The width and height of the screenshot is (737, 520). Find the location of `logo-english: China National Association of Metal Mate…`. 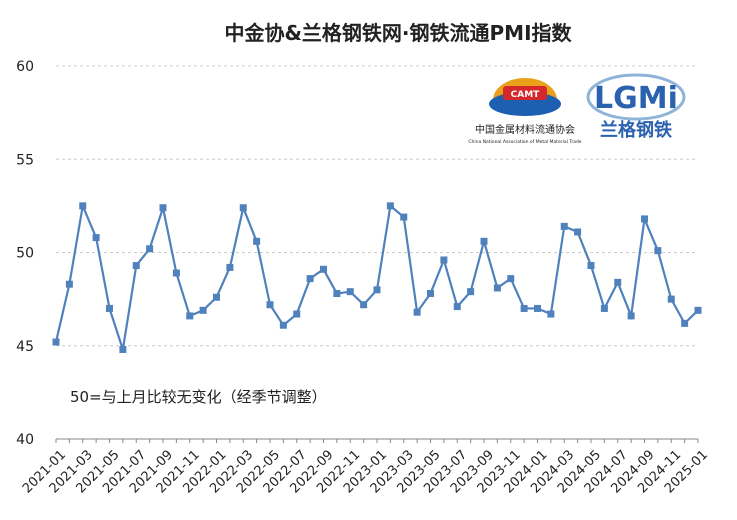

logo-english: China National Association of Metal Mate… is located at coordinates (524, 142).